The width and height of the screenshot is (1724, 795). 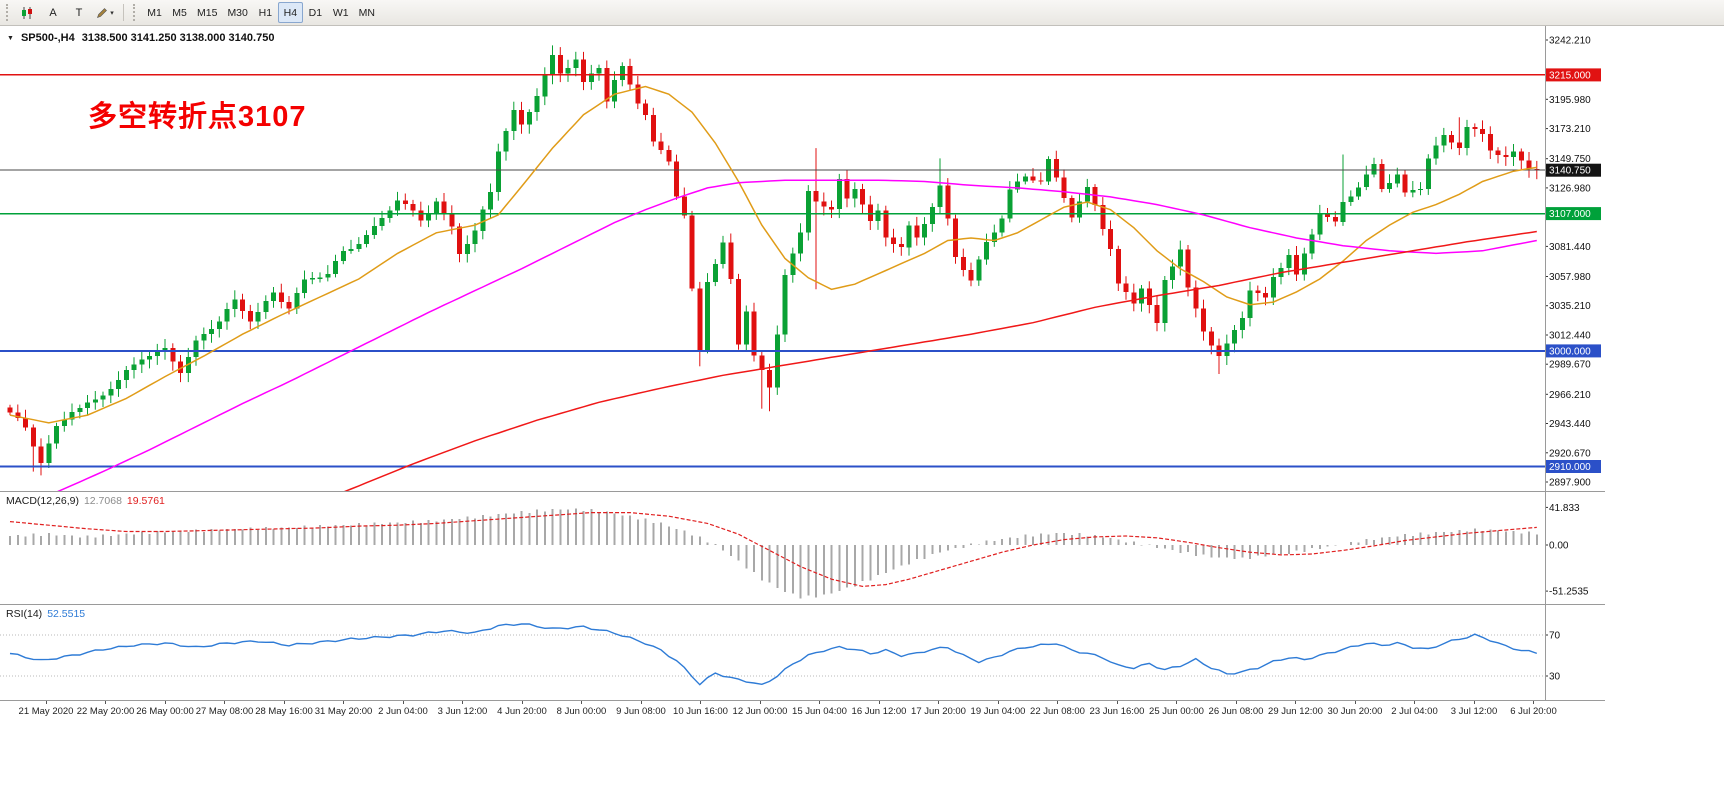 What do you see at coordinates (265, 12) in the screenshot?
I see `timeframe-button-H1: H1` at bounding box center [265, 12].